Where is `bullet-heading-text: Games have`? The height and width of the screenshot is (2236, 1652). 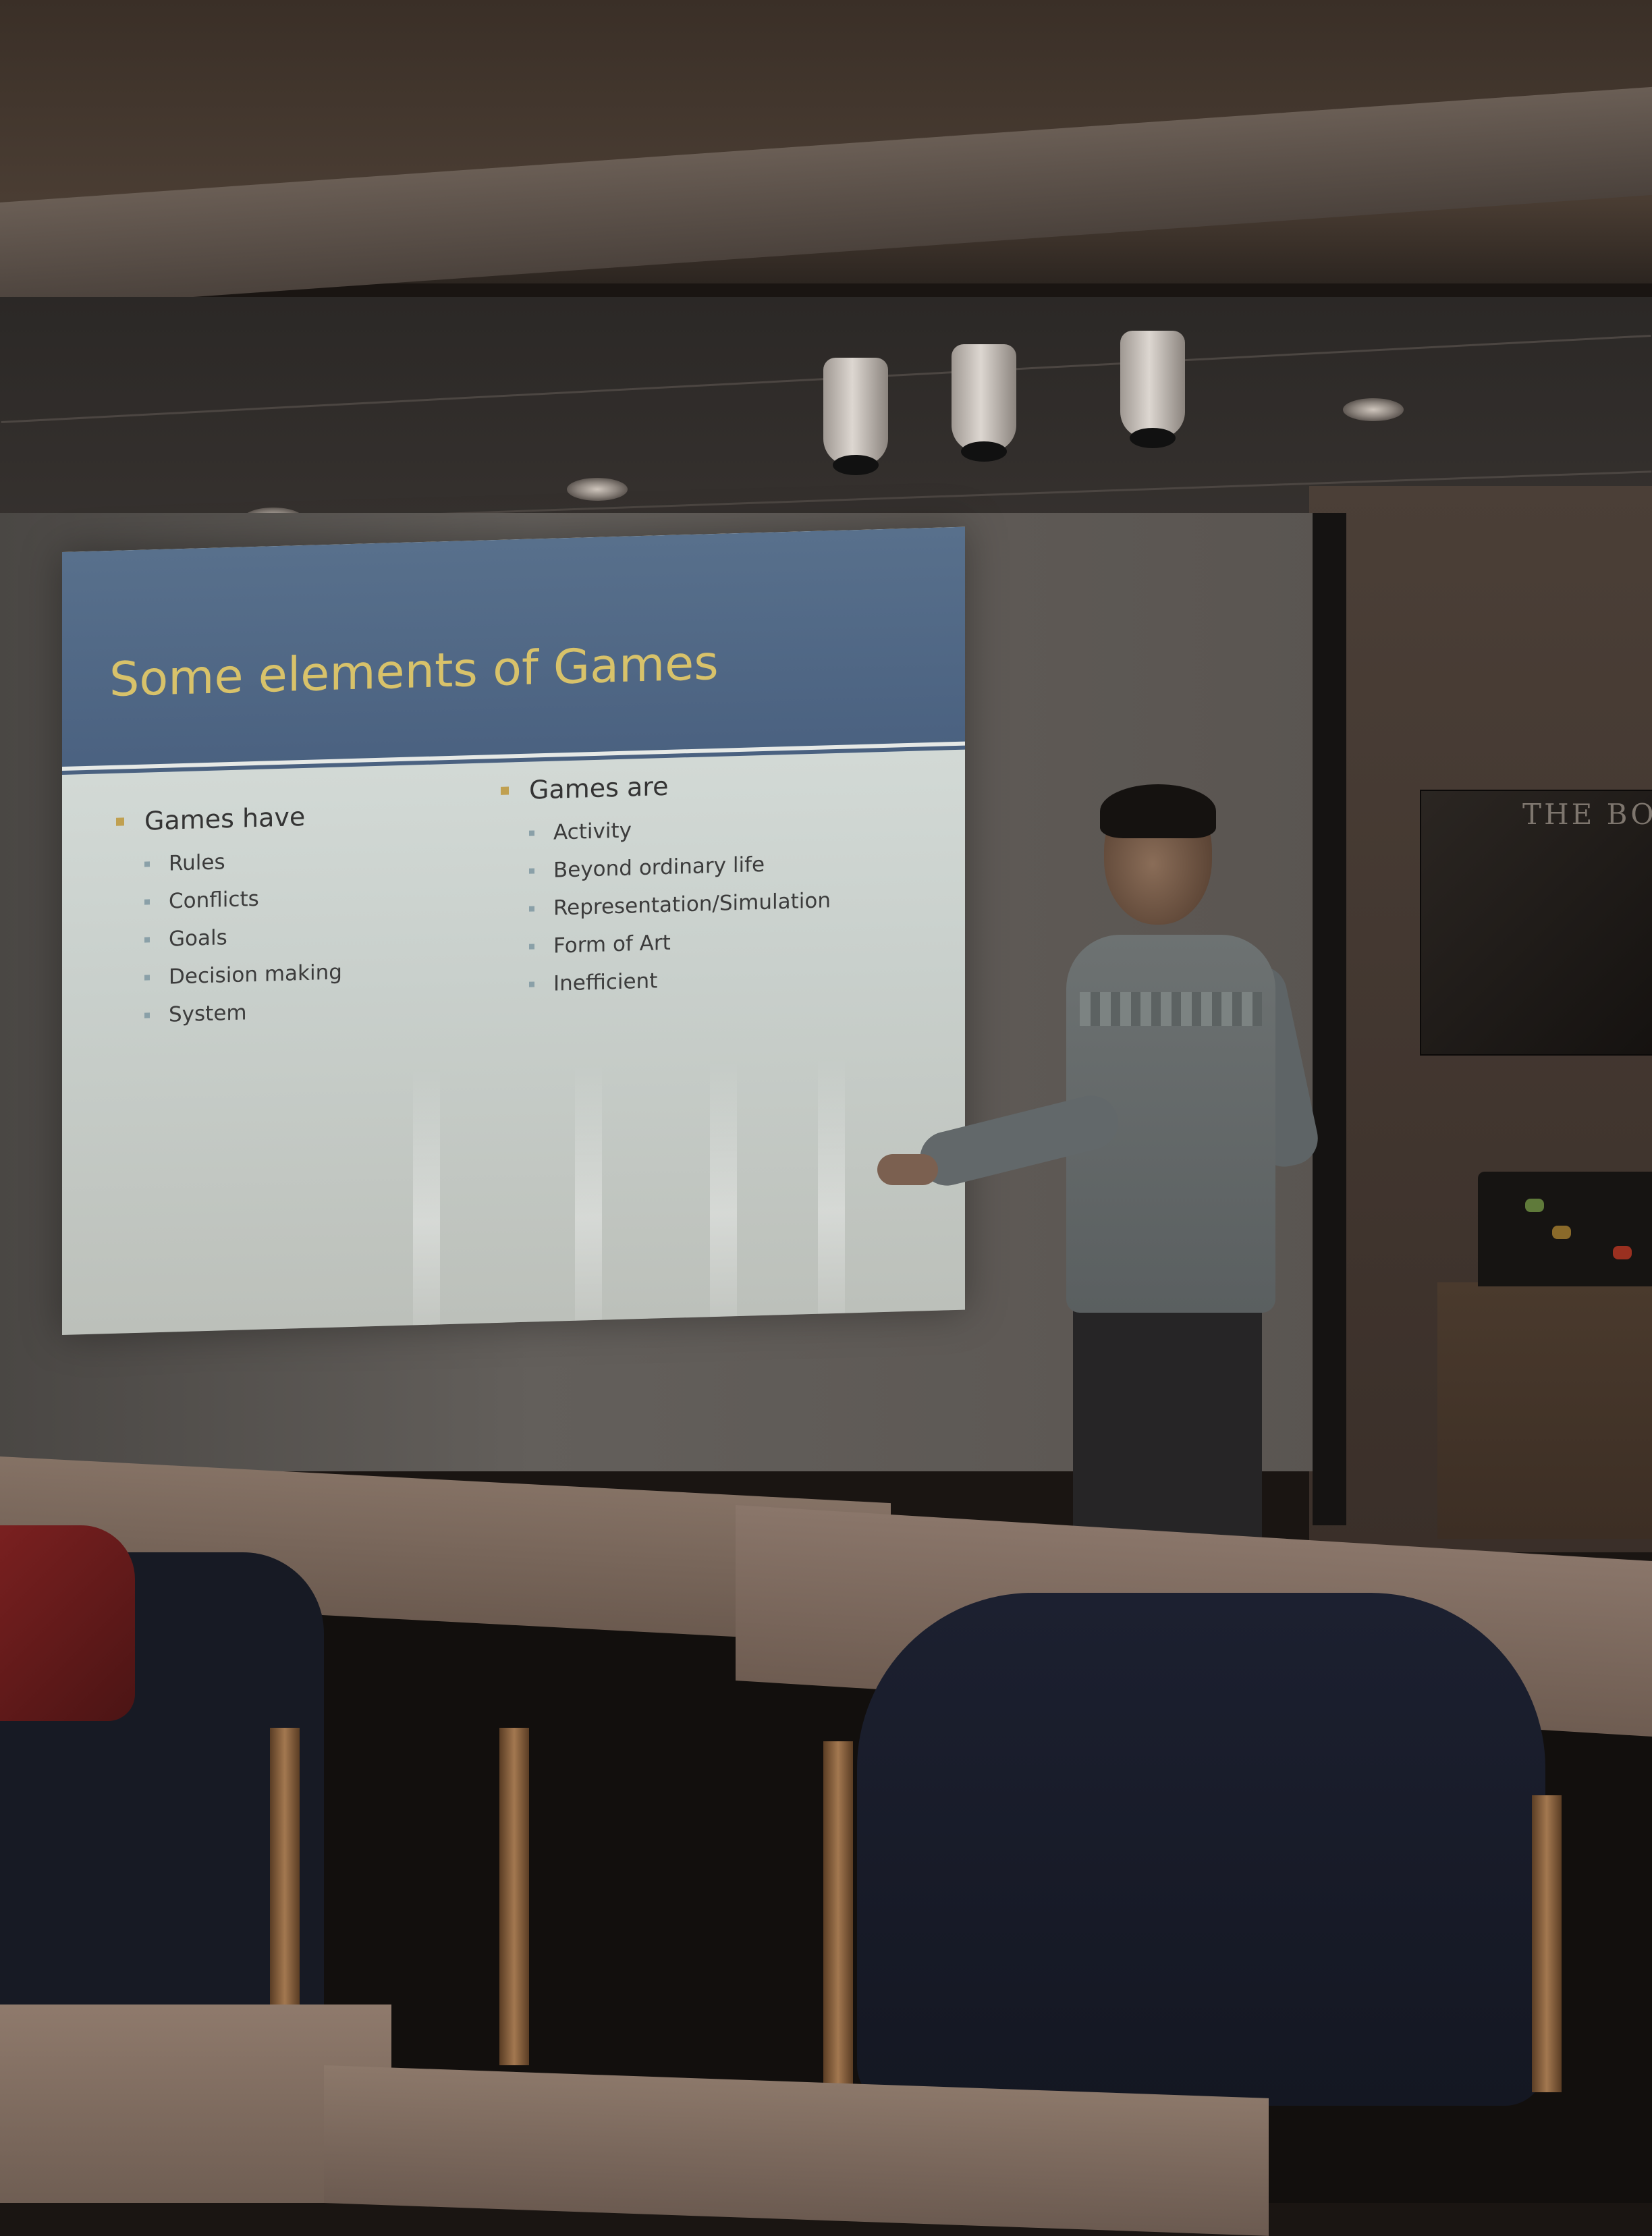
bullet-heading-text: Games have is located at coordinates (225, 818).